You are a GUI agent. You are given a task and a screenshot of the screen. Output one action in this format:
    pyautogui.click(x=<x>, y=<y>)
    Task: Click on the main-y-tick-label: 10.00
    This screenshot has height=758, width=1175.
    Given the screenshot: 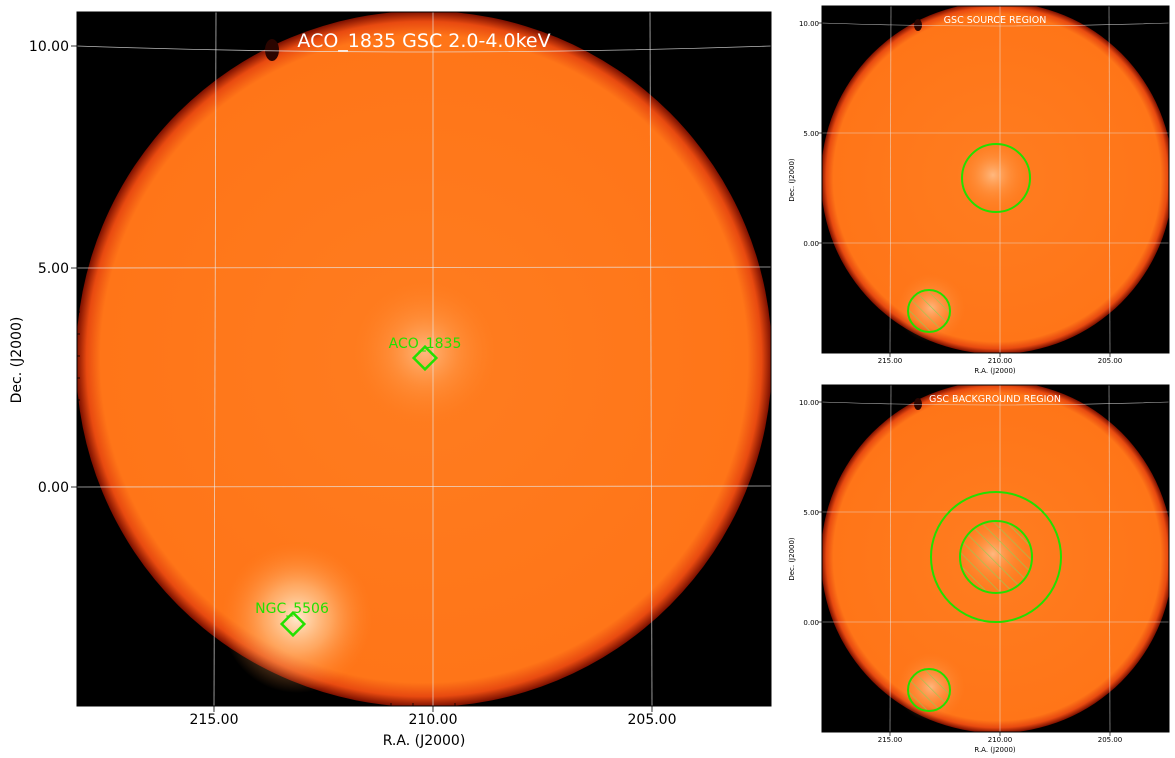 What is the action you would take?
    pyautogui.click(x=49, y=47)
    